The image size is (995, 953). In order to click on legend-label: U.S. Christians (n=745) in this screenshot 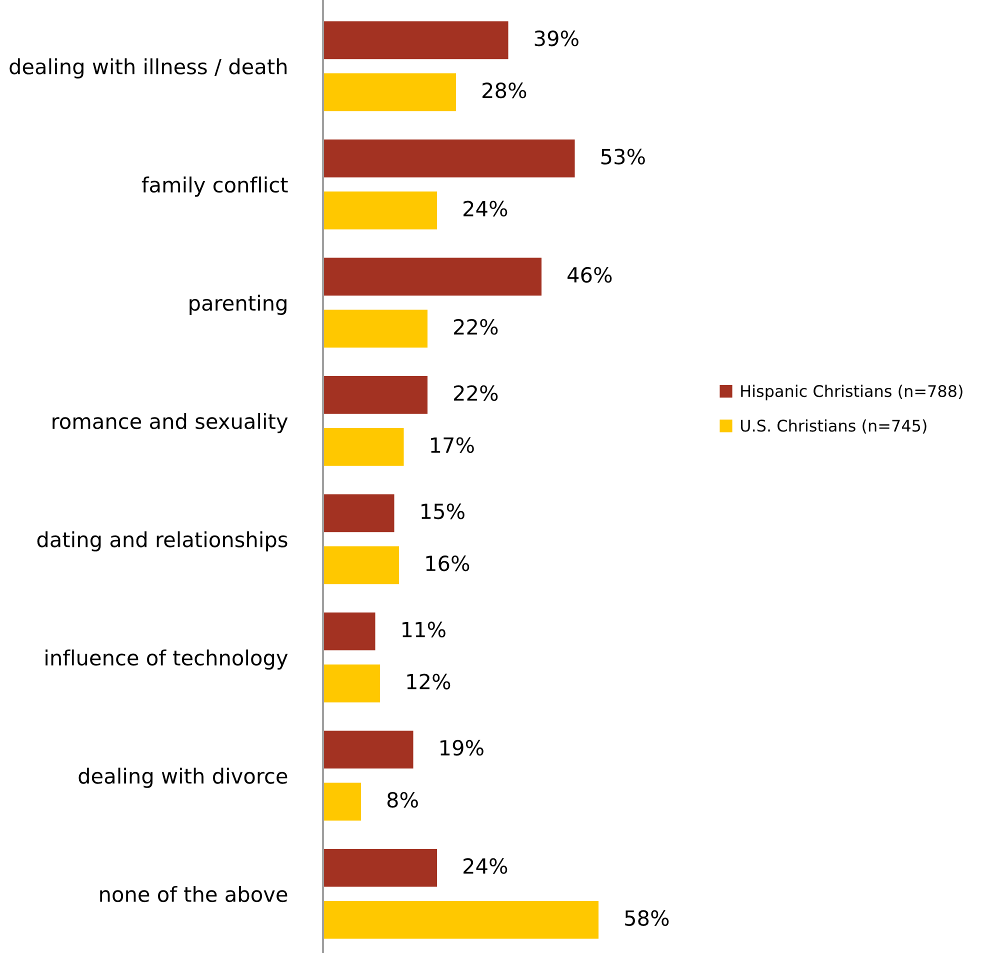, I will do `click(833, 426)`.